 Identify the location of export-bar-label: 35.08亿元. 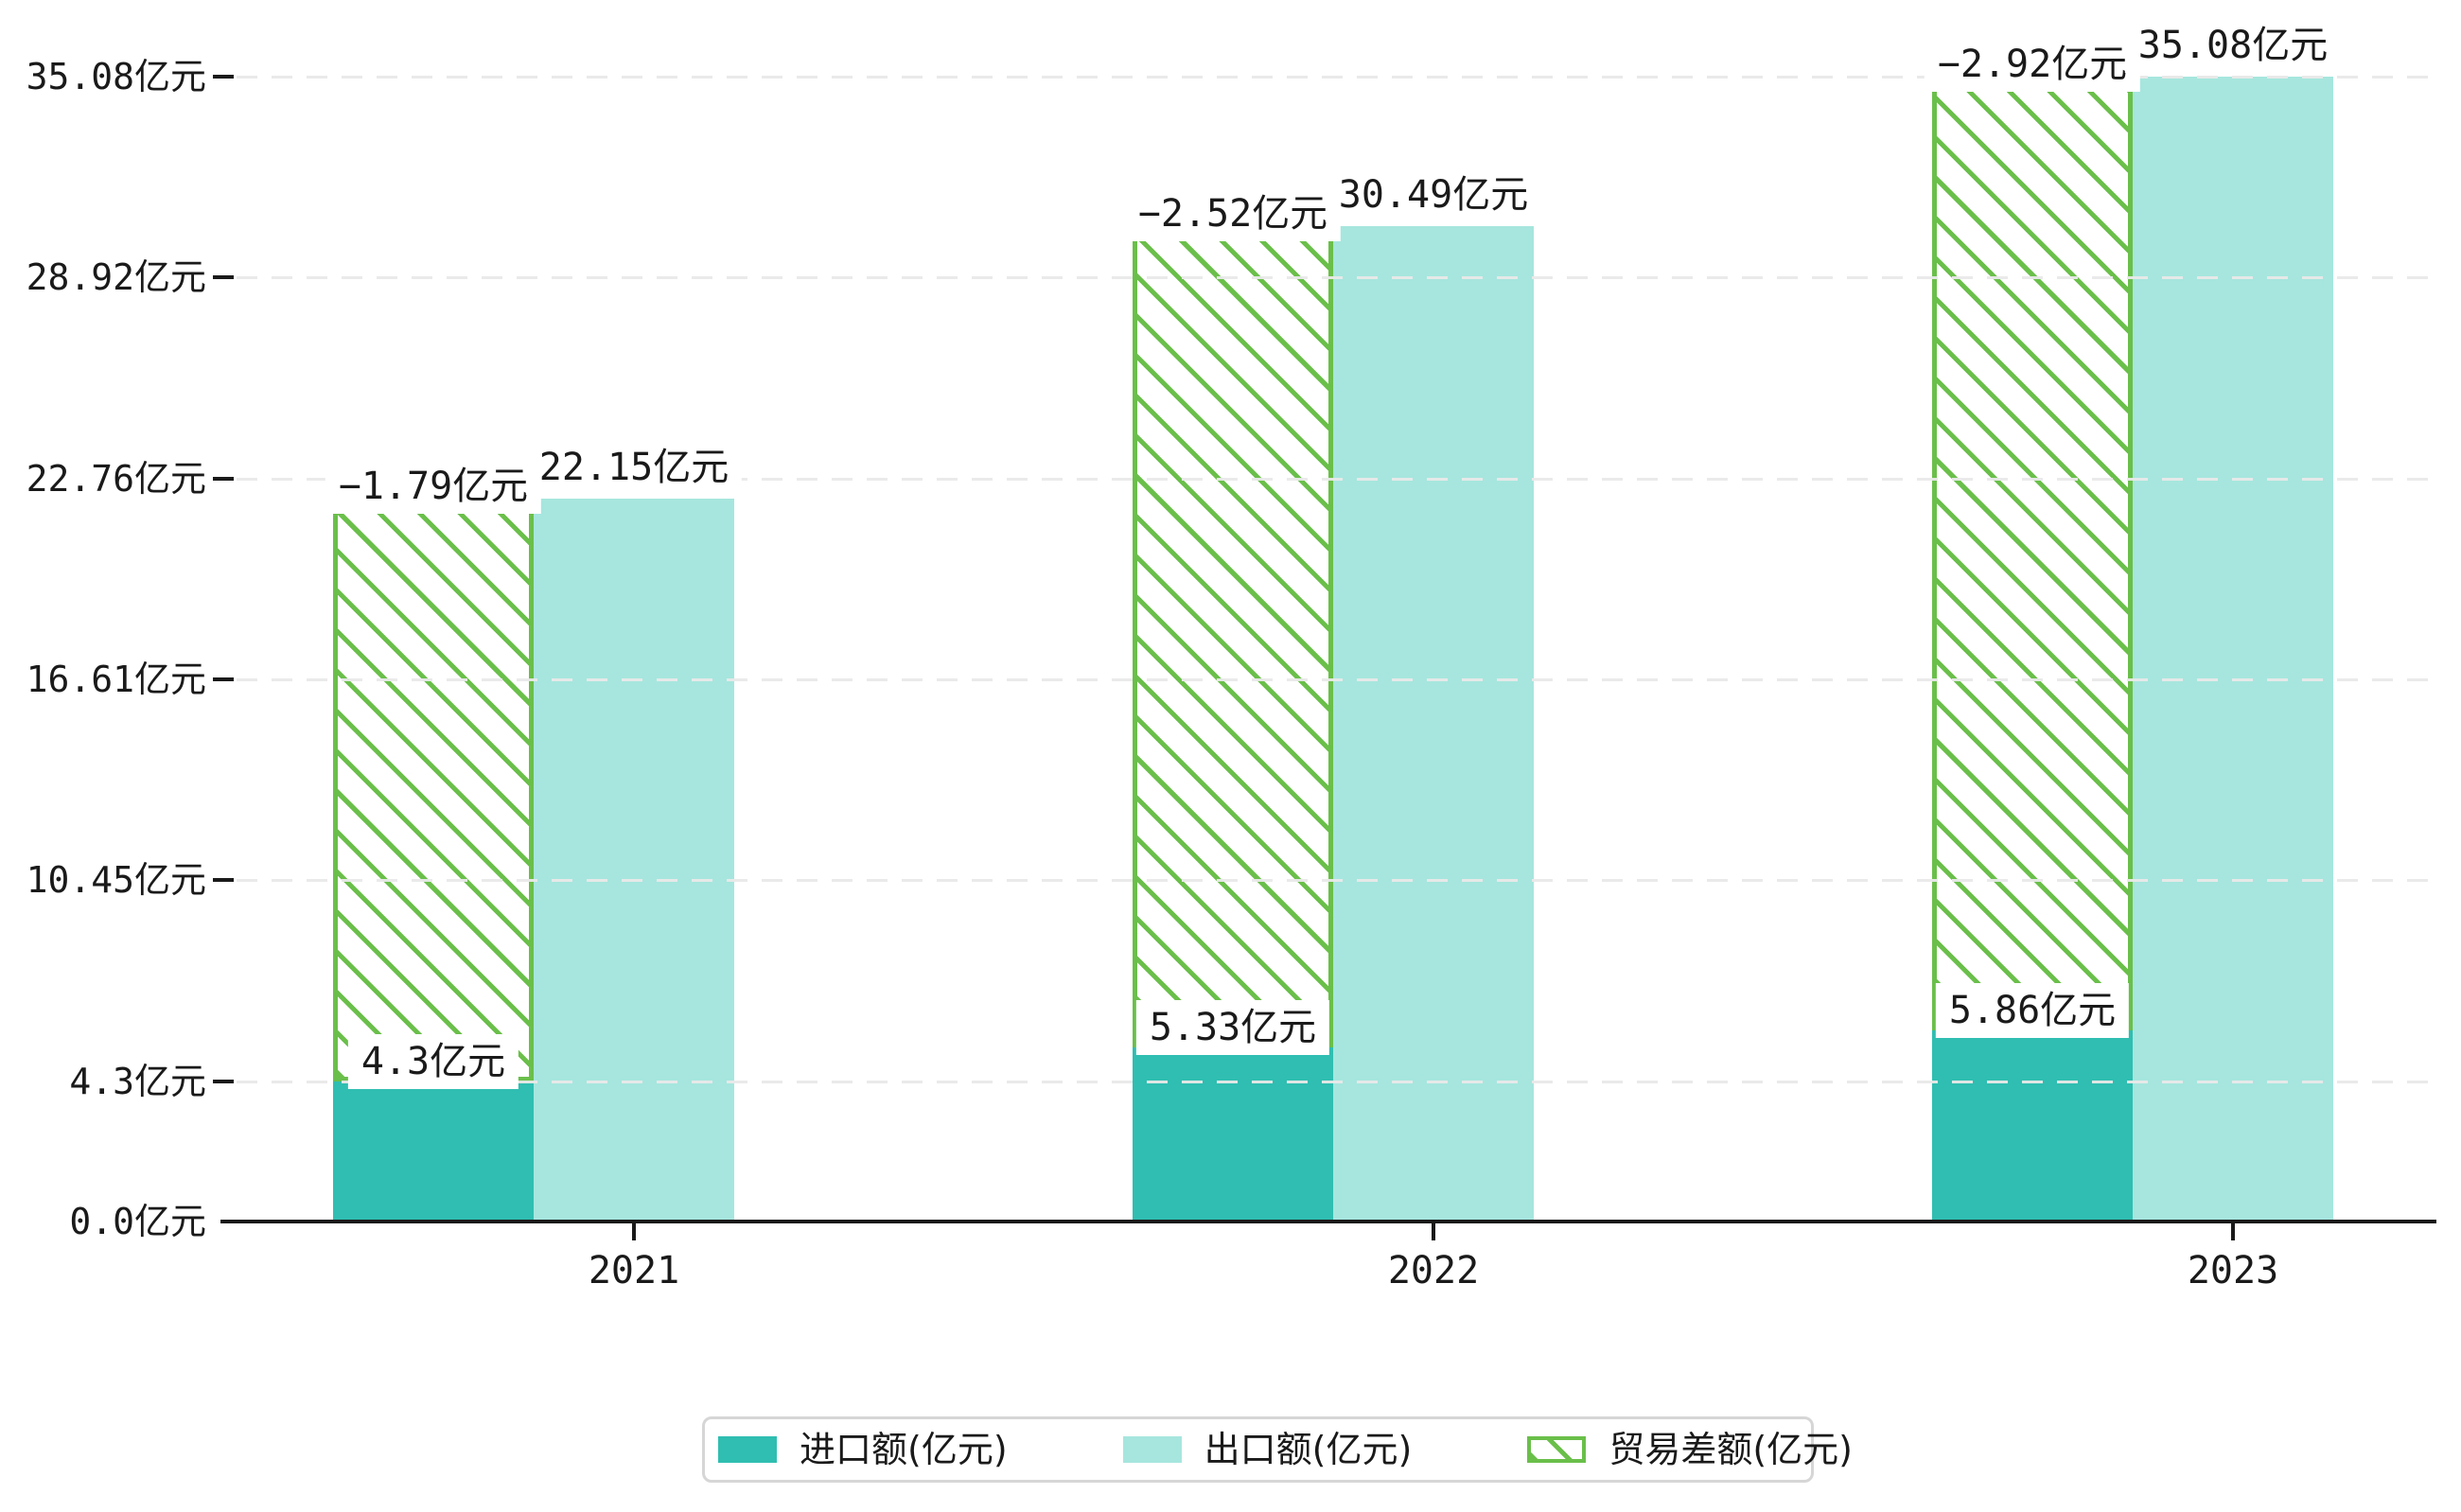
(2233, 45).